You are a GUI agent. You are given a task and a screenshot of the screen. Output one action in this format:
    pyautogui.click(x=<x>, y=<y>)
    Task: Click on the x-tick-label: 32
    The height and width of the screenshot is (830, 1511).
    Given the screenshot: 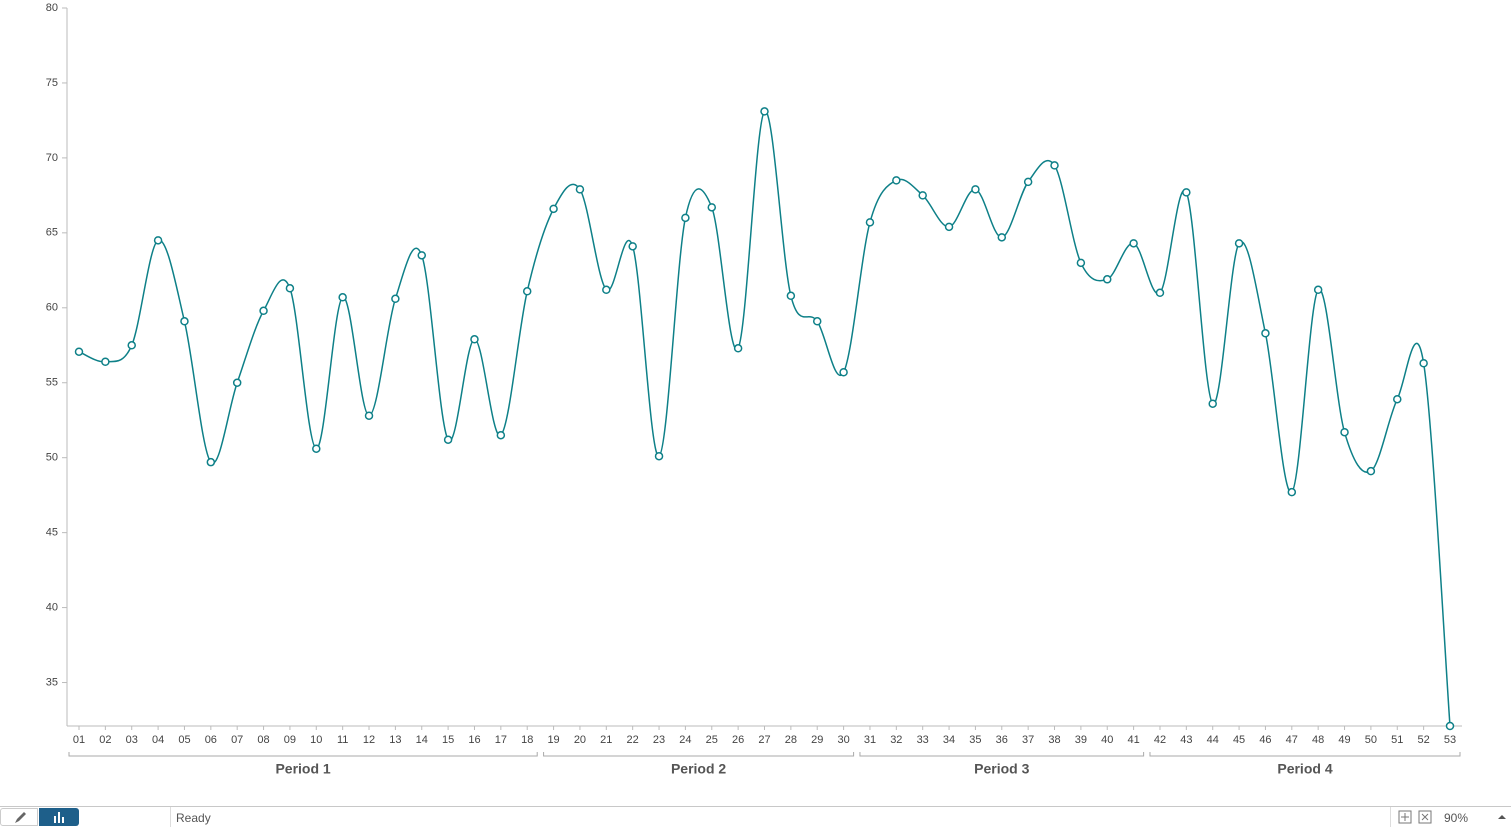 What is the action you would take?
    pyautogui.click(x=896, y=740)
    